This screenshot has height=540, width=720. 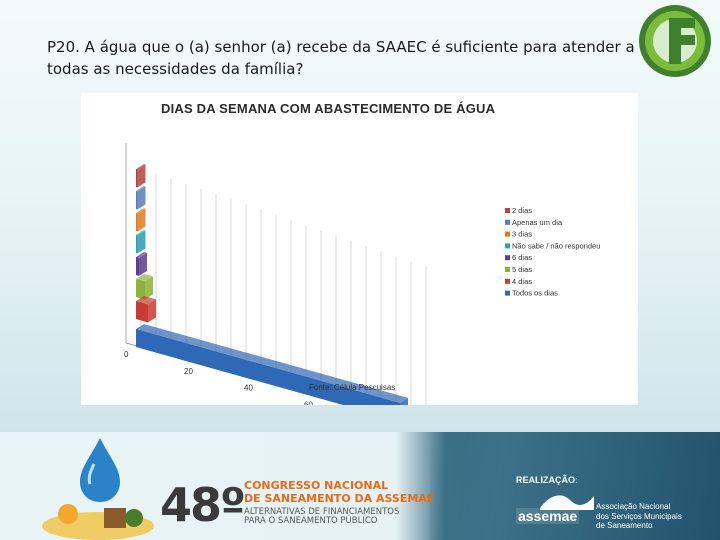 What do you see at coordinates (535, 293) in the screenshot?
I see `legend-entry: Todos os dias` at bounding box center [535, 293].